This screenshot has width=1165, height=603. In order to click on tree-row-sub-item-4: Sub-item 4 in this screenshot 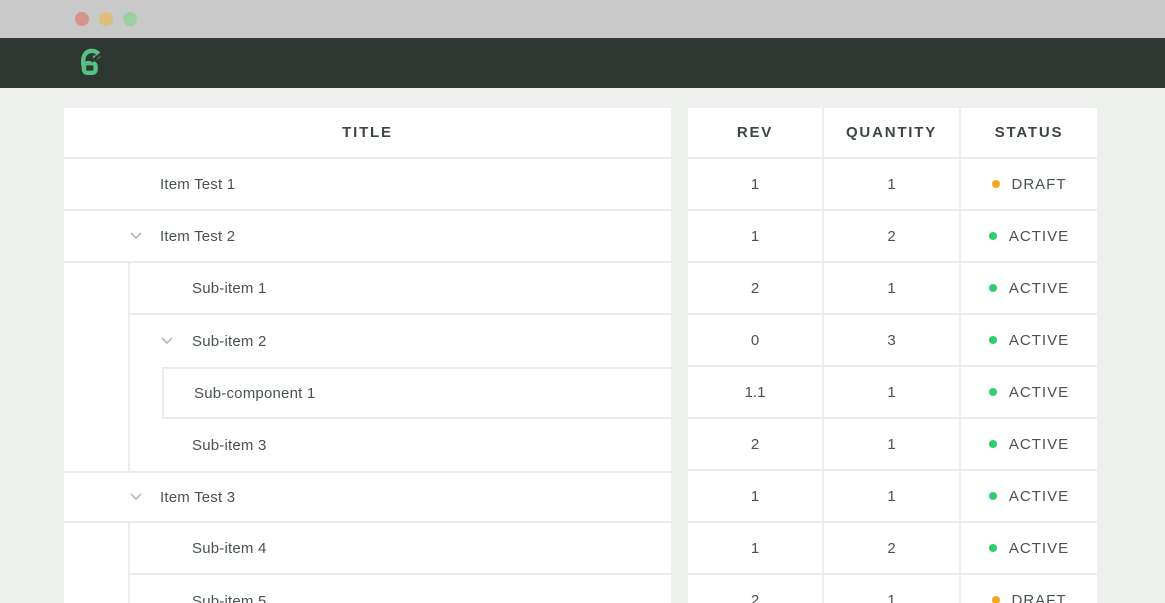, I will do `click(400, 549)`.